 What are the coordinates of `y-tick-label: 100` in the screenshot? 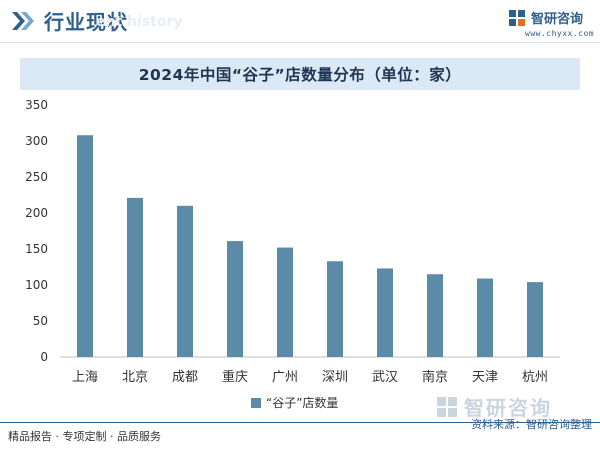 It's located at (36, 285).